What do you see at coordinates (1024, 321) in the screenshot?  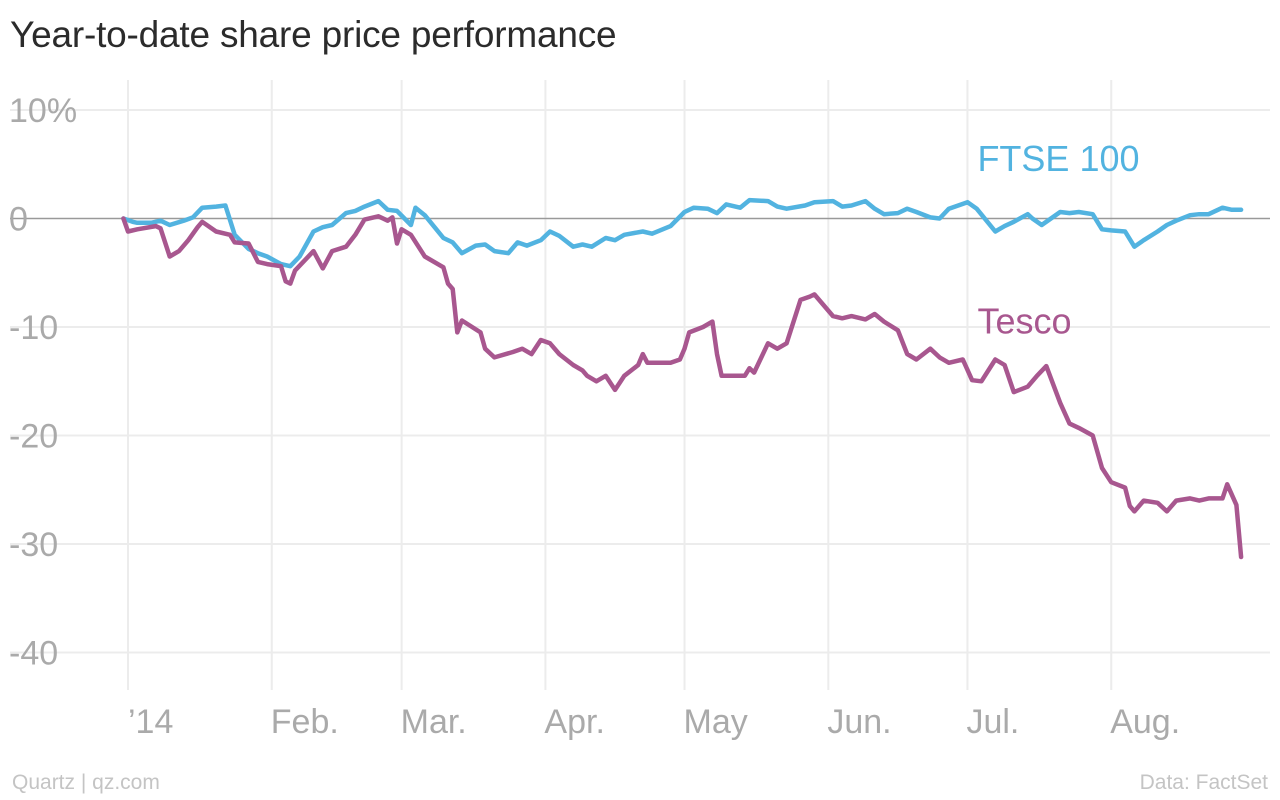 I see `series-label: Tesco` at bounding box center [1024, 321].